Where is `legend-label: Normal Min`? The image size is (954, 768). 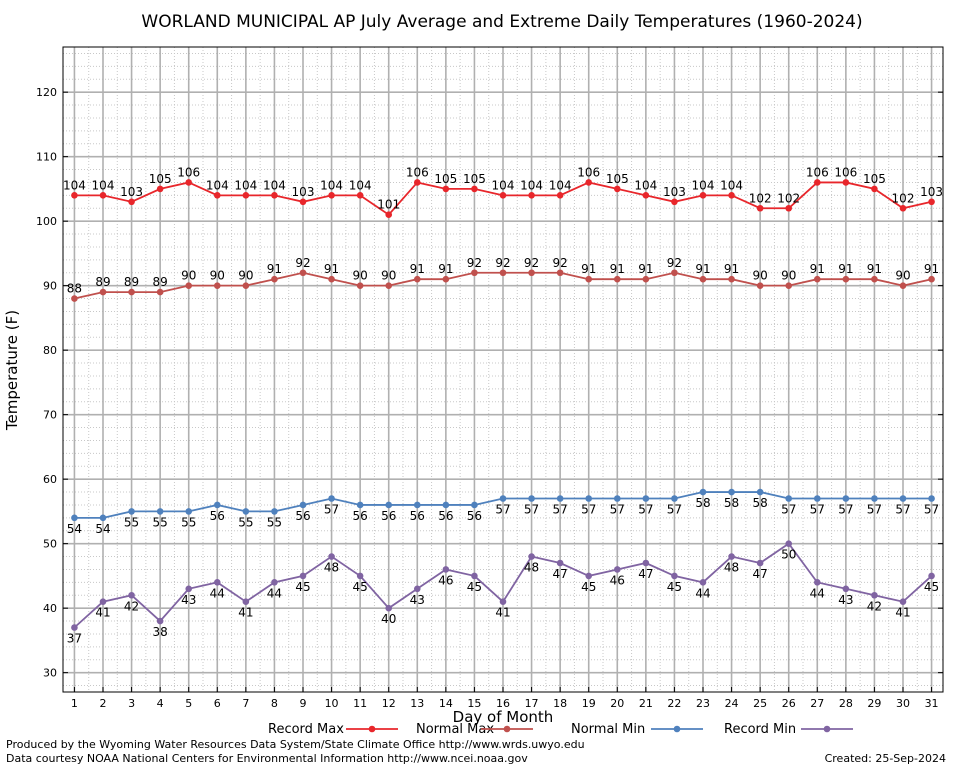 legend-label: Normal Min is located at coordinates (608, 729).